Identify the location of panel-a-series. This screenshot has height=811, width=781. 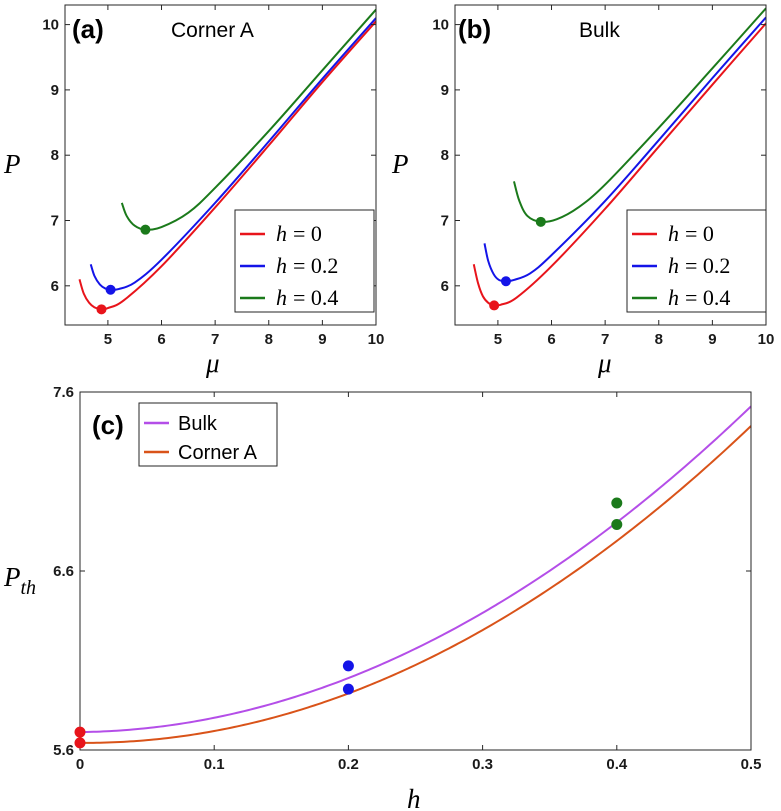
(227, 161).